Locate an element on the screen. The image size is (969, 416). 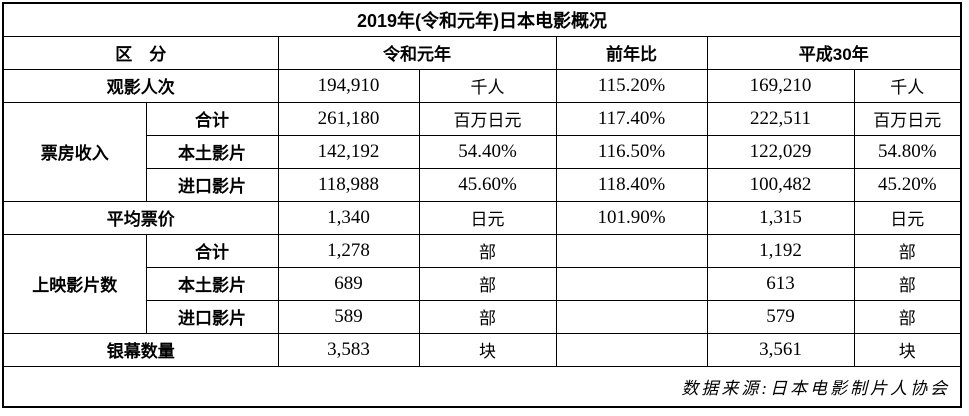
header-heisei30: 平成30年 is located at coordinates (834, 52).